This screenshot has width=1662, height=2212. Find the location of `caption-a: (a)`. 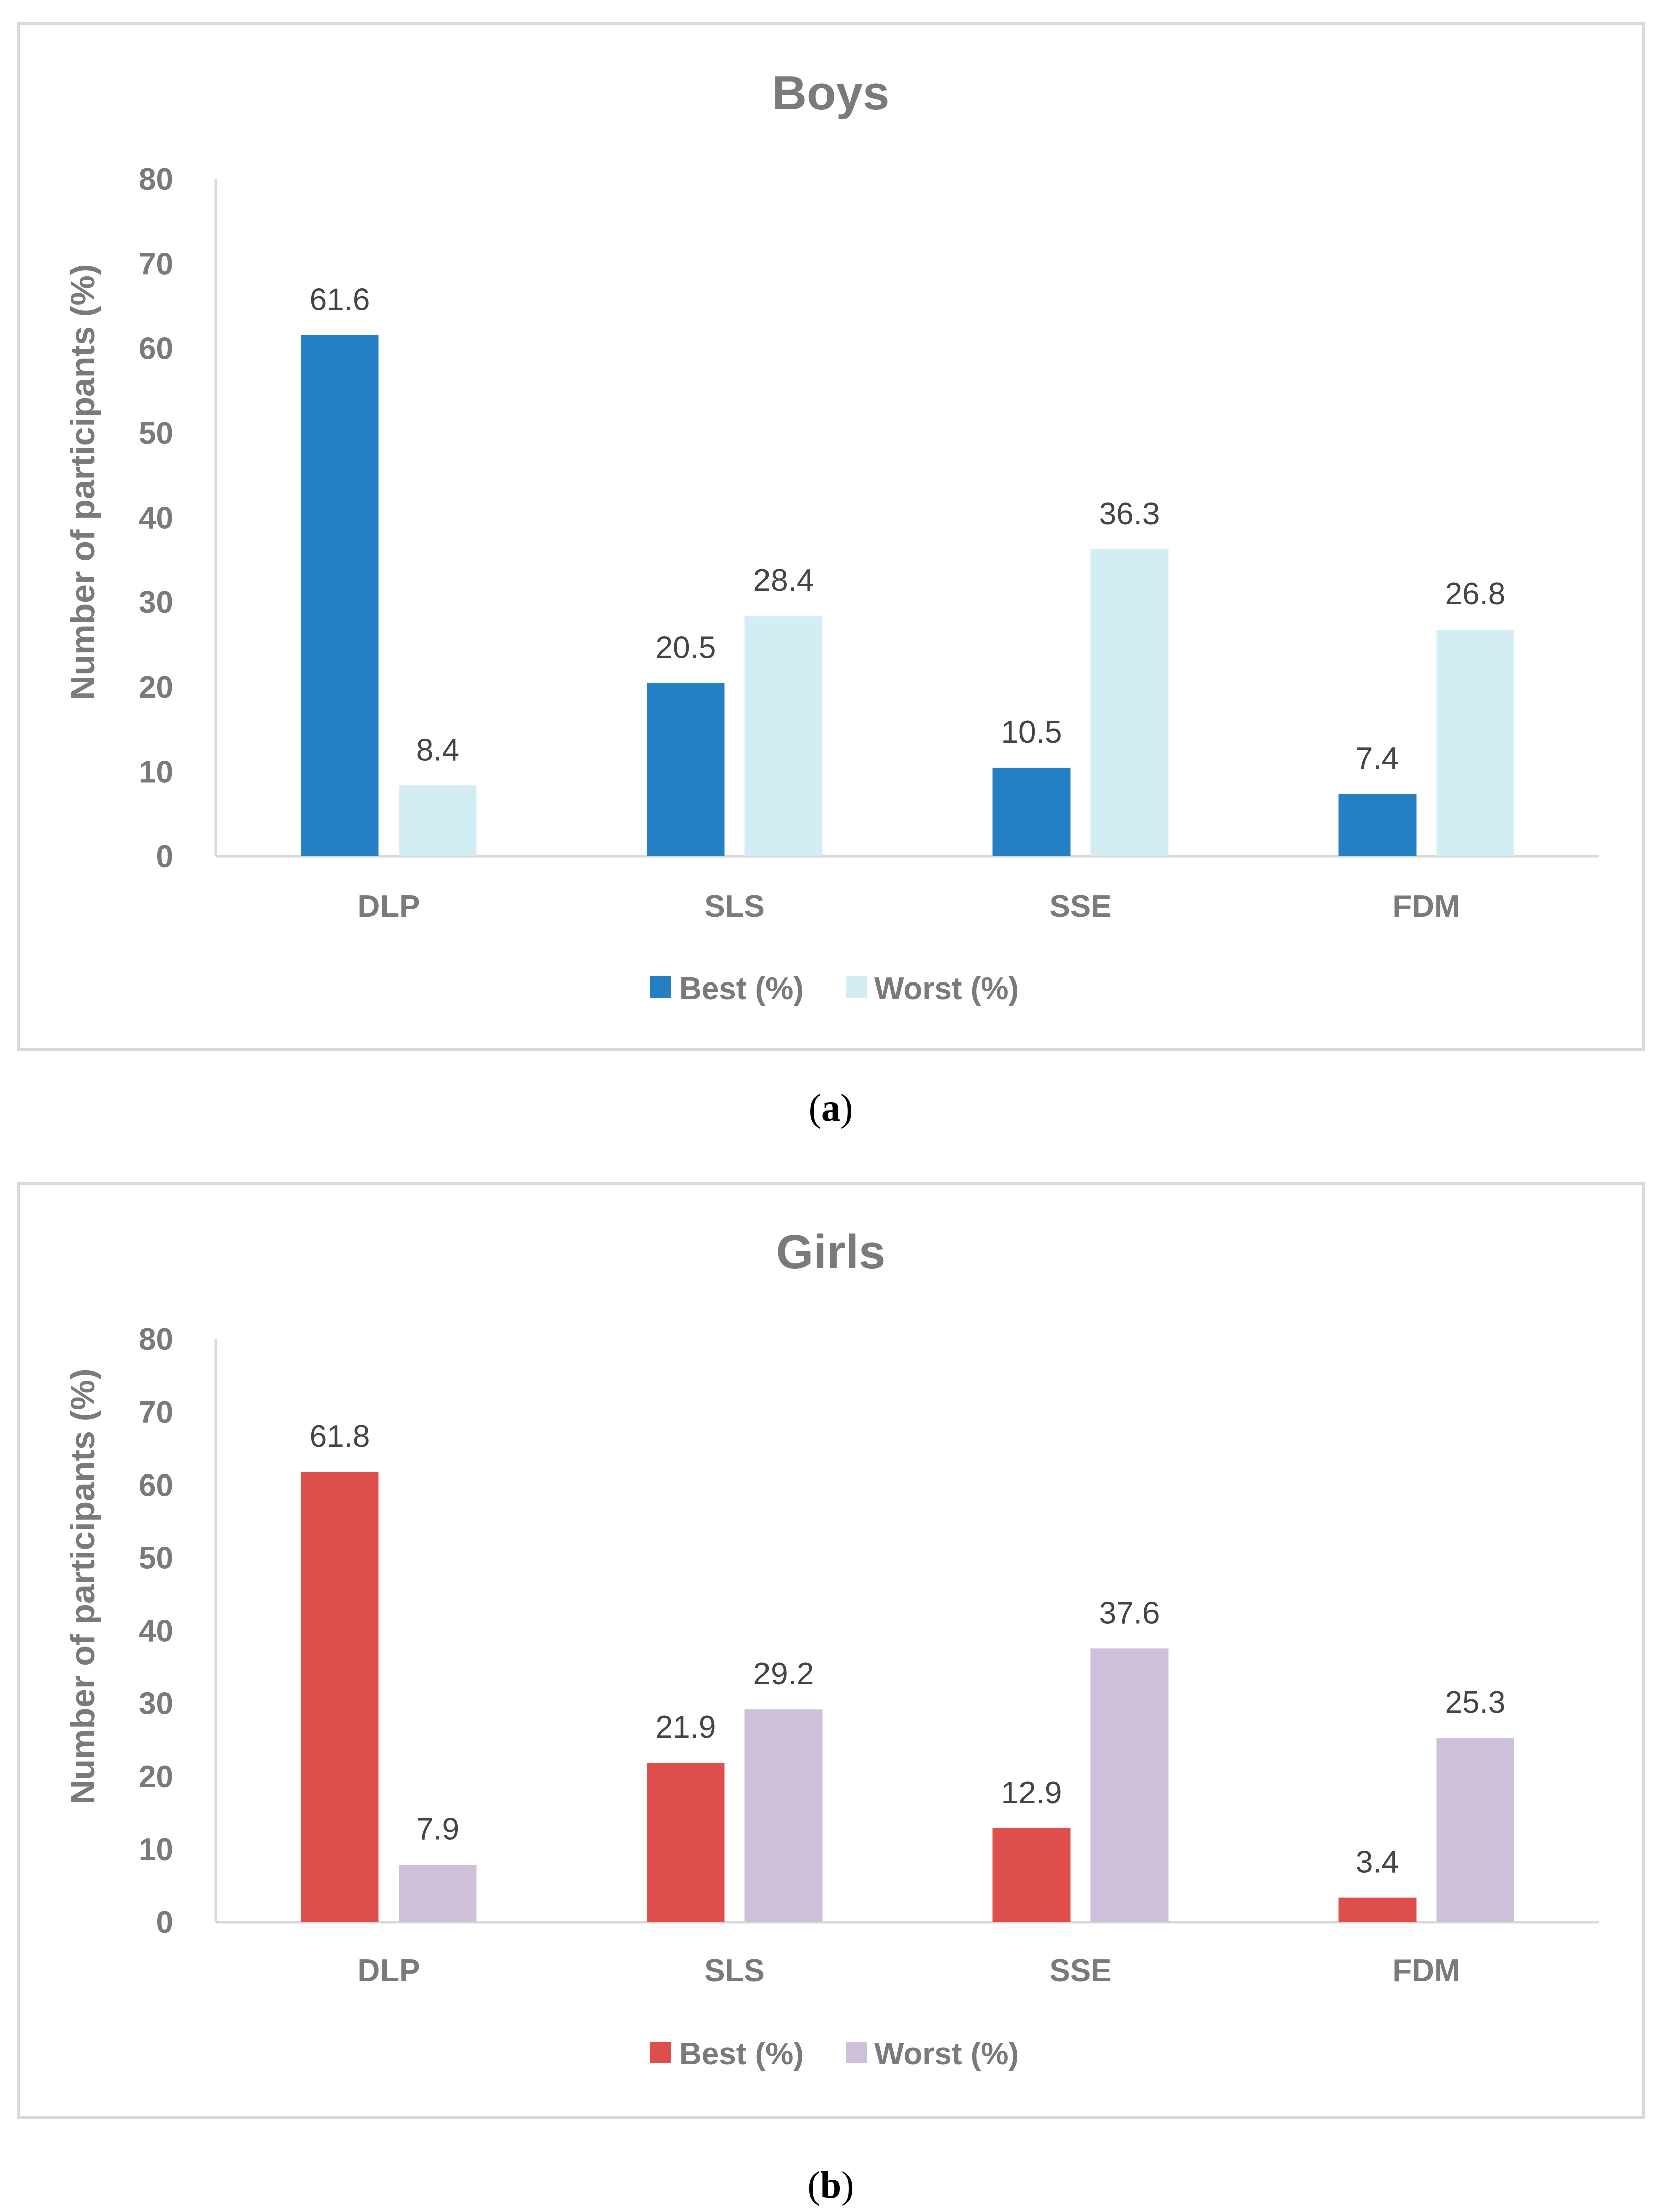

caption-a: (a) is located at coordinates (831, 1108).